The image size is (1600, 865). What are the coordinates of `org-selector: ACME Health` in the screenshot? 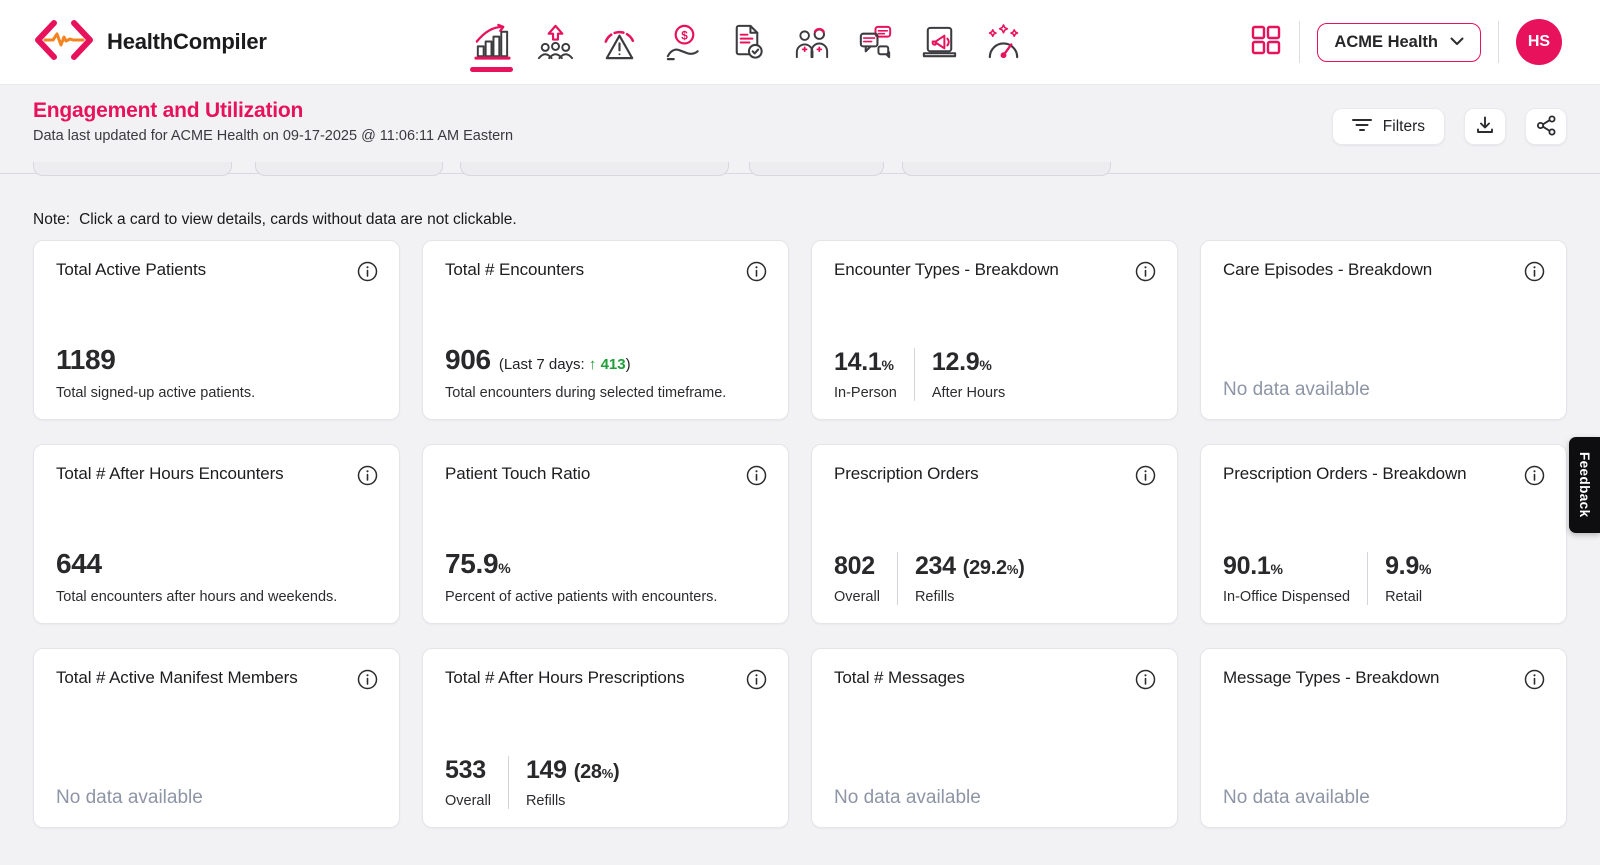 It's located at (1399, 42).